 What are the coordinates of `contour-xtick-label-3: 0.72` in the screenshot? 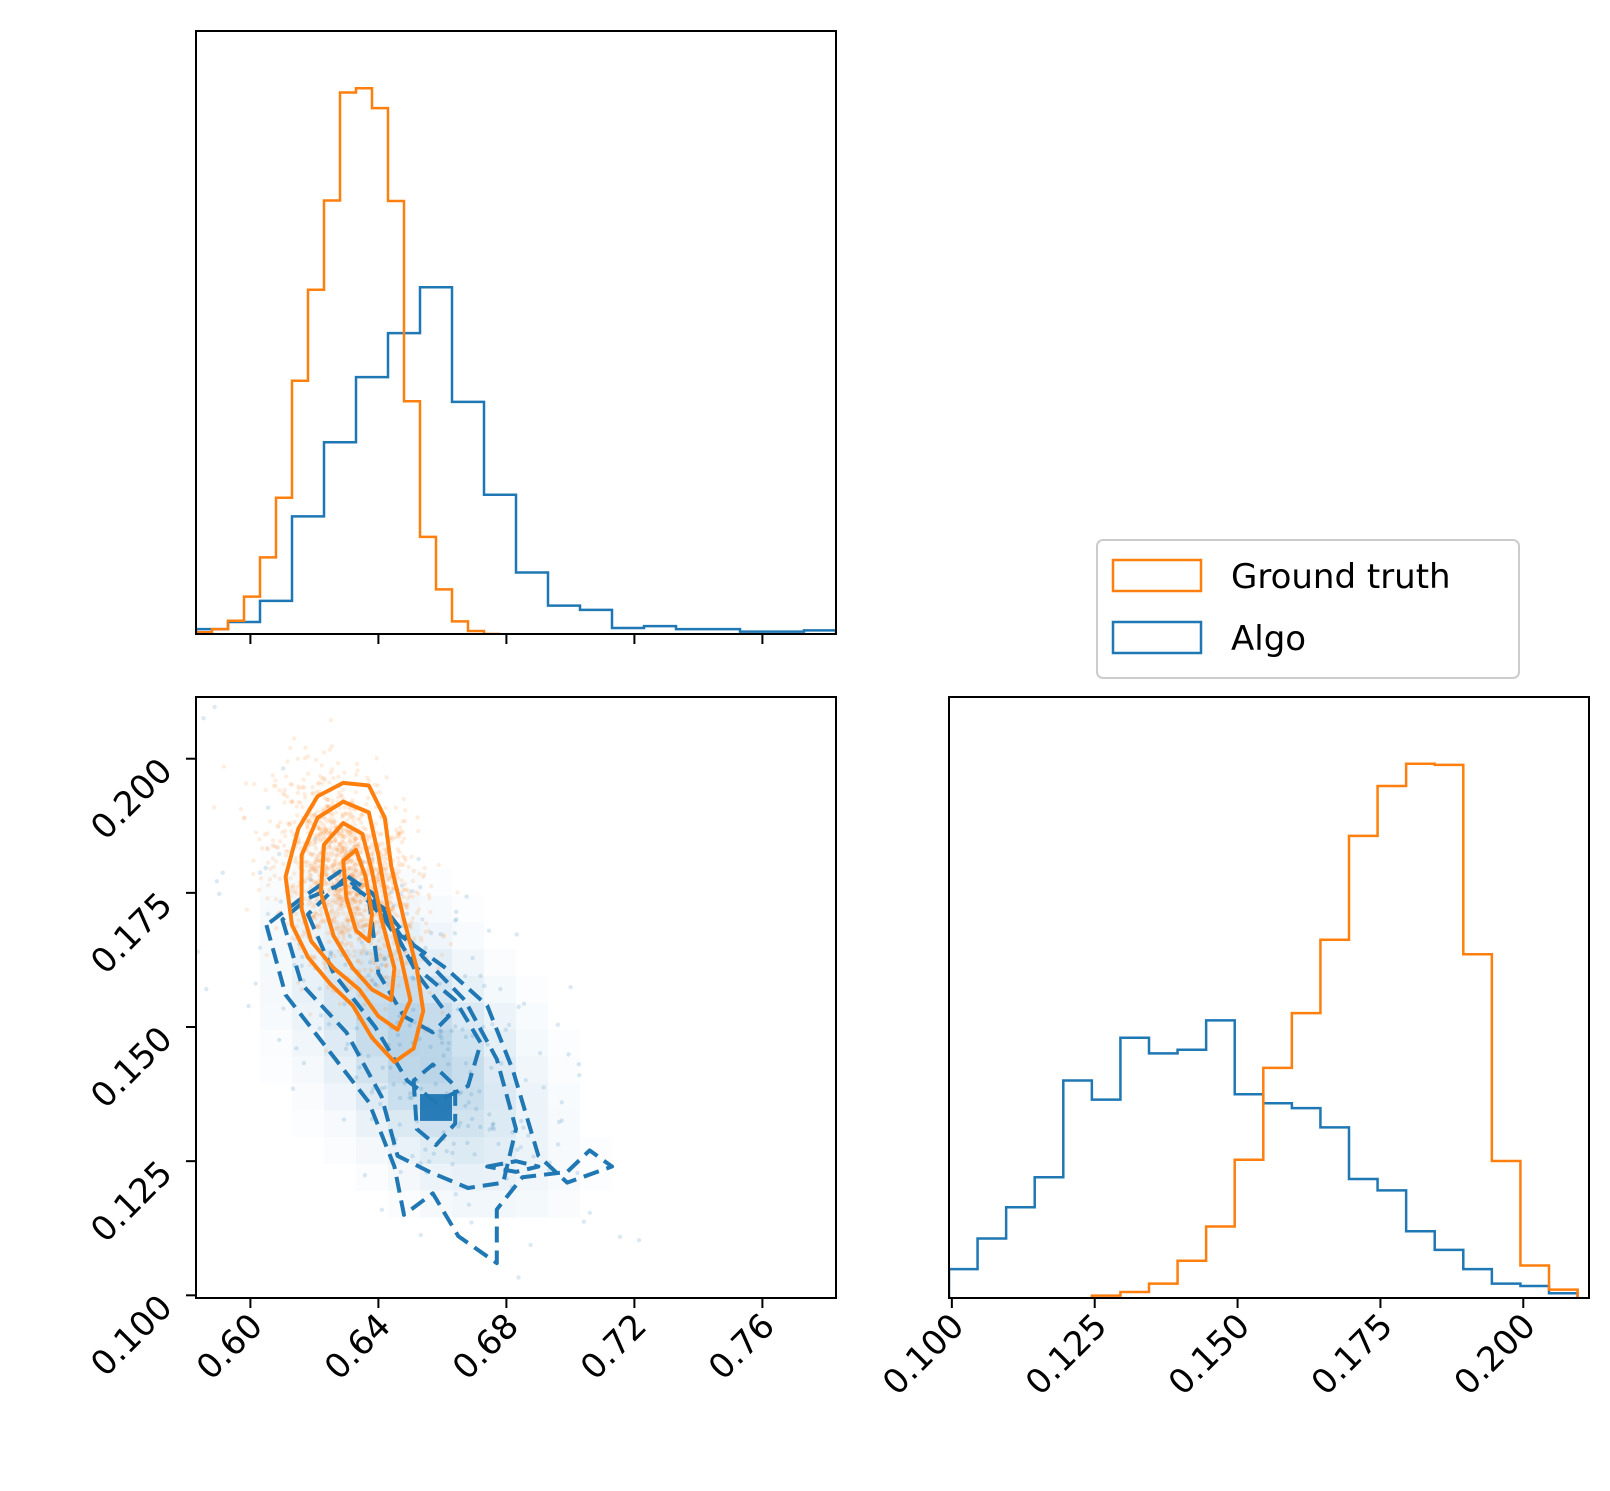 It's located at (614, 1347).